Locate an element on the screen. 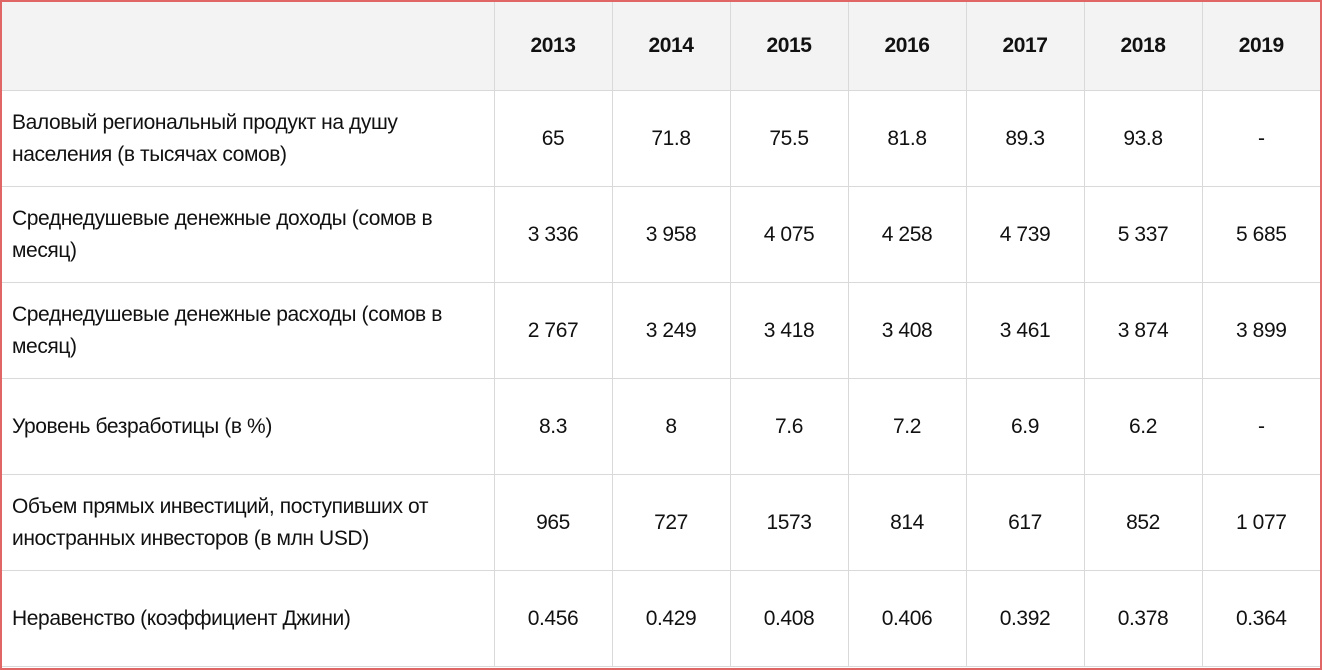 This screenshot has width=1322, height=670. year-header: 2014 is located at coordinates (671, 46).